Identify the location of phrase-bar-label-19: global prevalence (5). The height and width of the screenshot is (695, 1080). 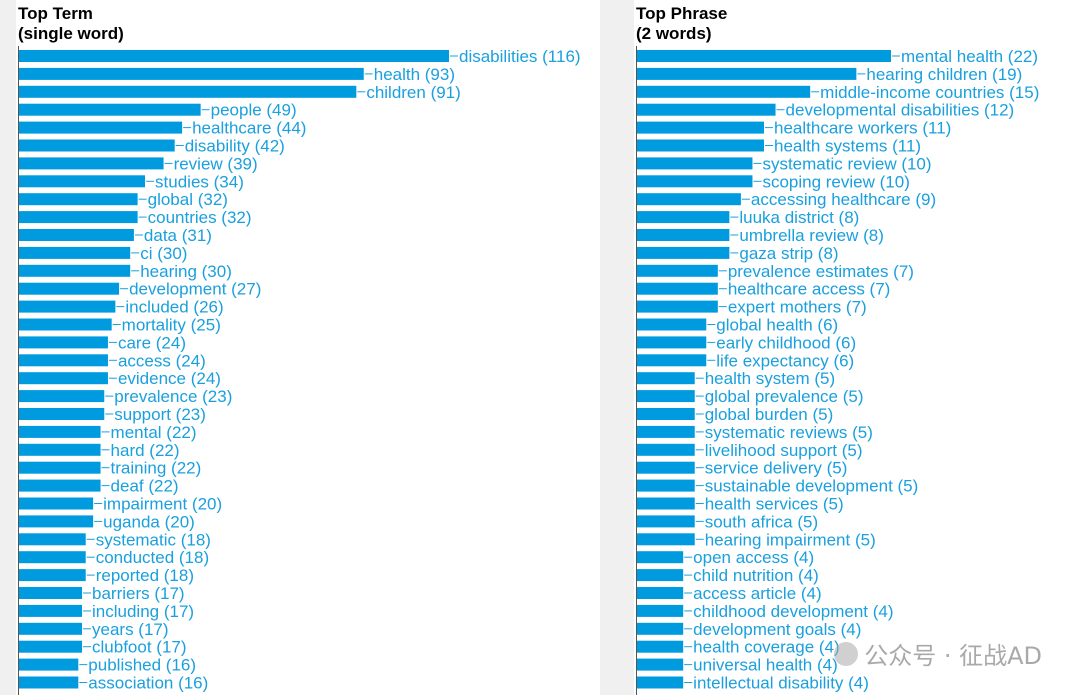
(784, 396).